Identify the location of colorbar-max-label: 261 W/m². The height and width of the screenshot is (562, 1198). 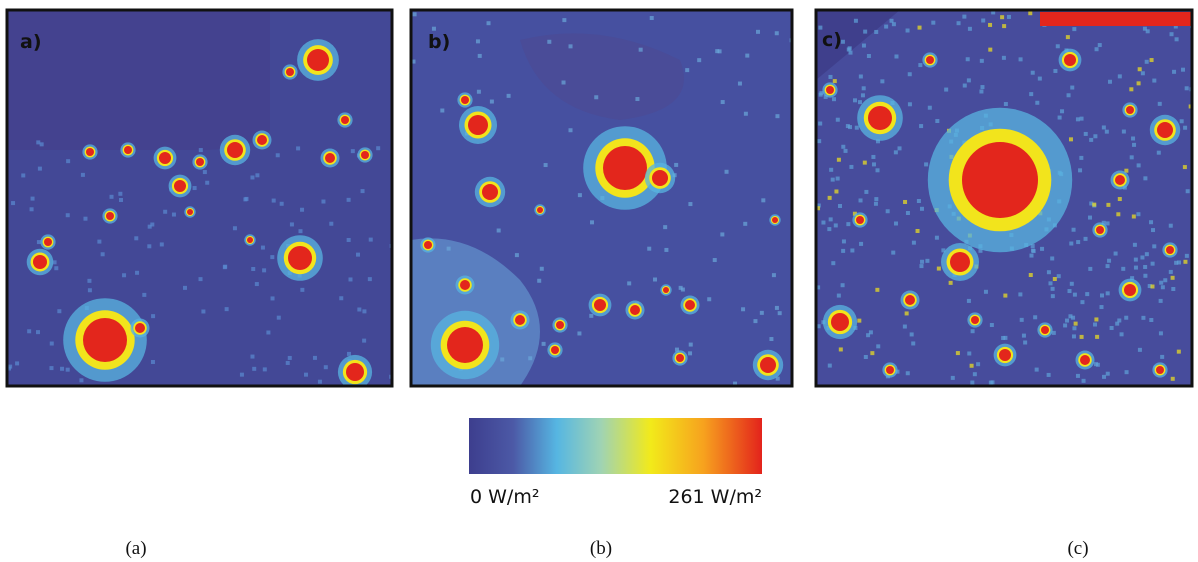
(715, 497).